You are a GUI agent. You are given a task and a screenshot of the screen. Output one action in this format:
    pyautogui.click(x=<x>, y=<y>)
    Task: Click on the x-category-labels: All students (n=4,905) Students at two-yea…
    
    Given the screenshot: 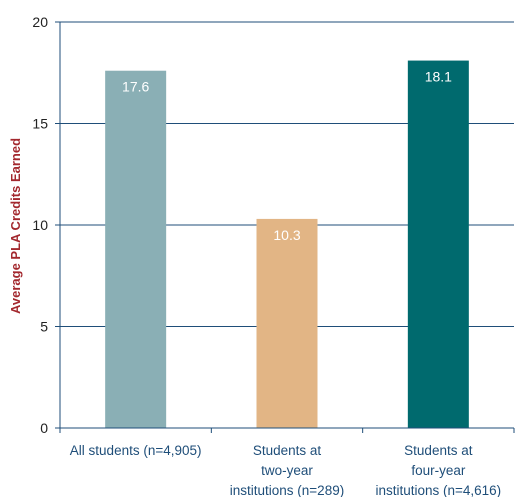 What is the action you would take?
    pyautogui.click(x=285, y=470)
    